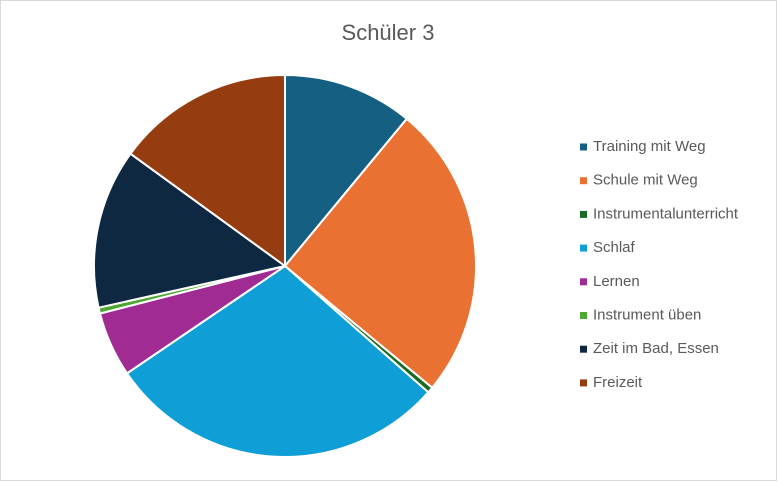 The image size is (778, 482). What do you see at coordinates (618, 382) in the screenshot?
I see `legend-label: Freizeit` at bounding box center [618, 382].